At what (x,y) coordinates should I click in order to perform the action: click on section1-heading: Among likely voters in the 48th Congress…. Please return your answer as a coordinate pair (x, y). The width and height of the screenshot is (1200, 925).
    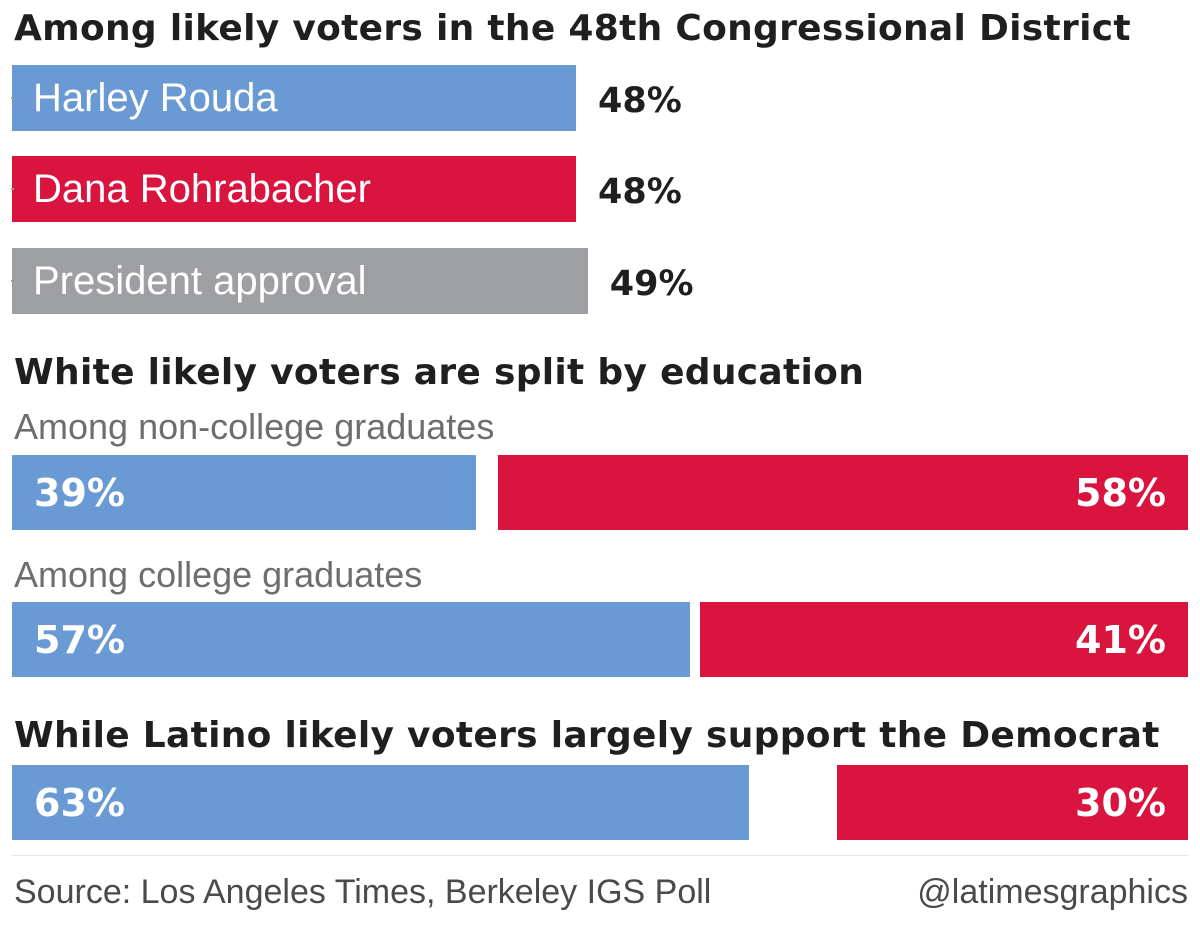
    Looking at the image, I should click on (572, 28).